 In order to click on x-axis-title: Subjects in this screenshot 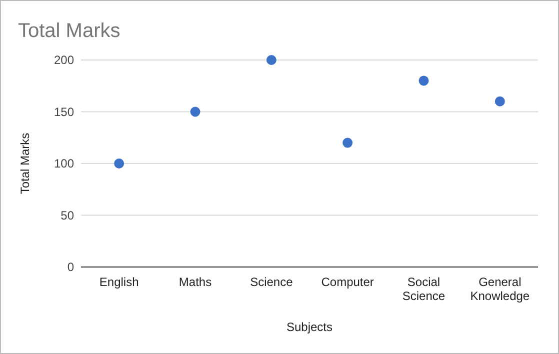, I will do `click(309, 327)`.